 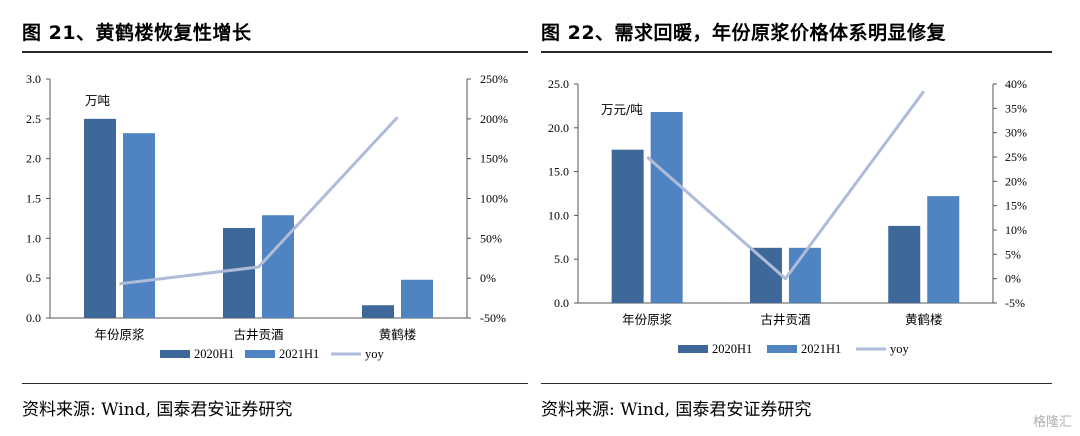 I want to click on right-y-tick-label: 10.0, so click(x=558, y=215).